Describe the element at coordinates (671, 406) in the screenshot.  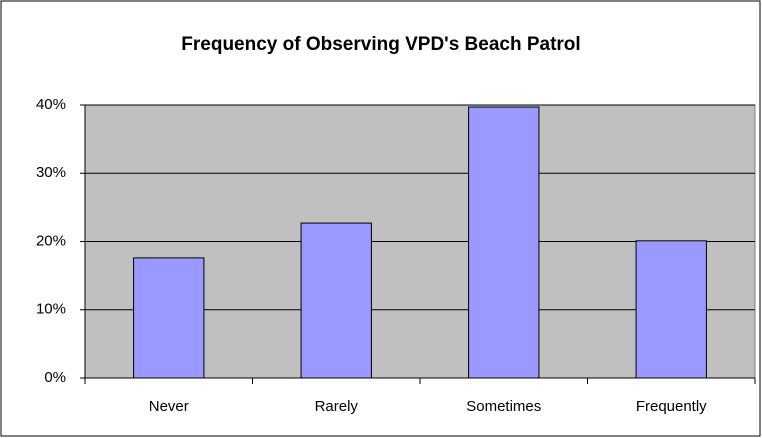
I see `x-tick-label: Frequently` at that location.